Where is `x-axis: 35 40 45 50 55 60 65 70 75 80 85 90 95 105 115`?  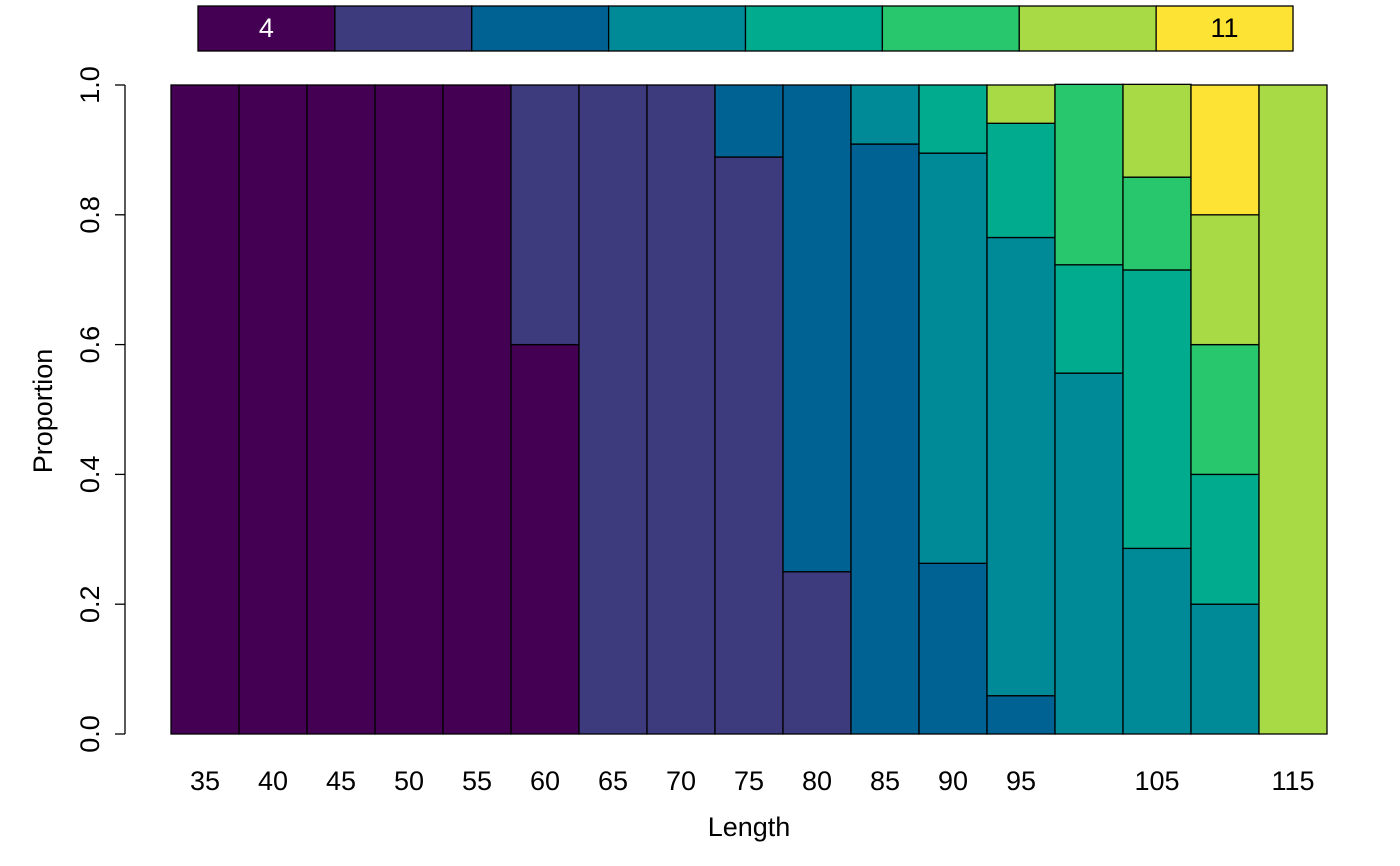 x-axis: 35 40 45 50 55 60 65 70 75 80 85 90 95 105 115 is located at coordinates (752, 781).